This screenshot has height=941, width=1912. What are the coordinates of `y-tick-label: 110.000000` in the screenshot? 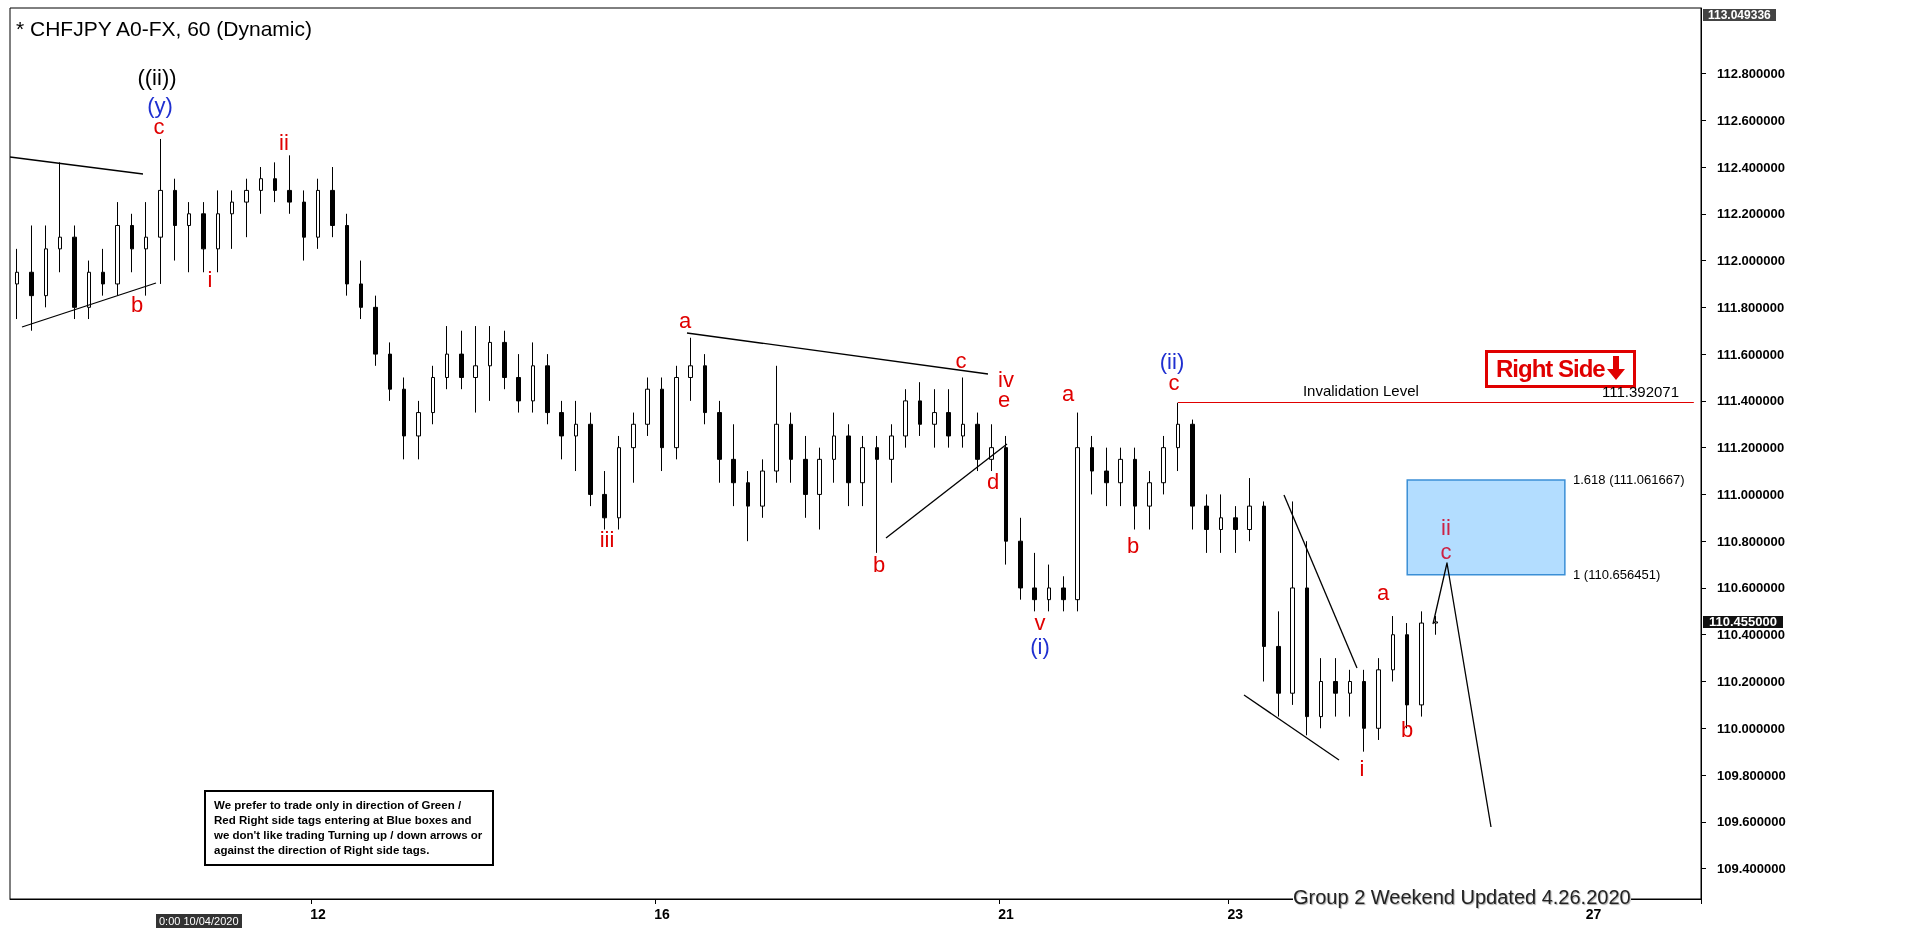 It's located at (1751, 728).